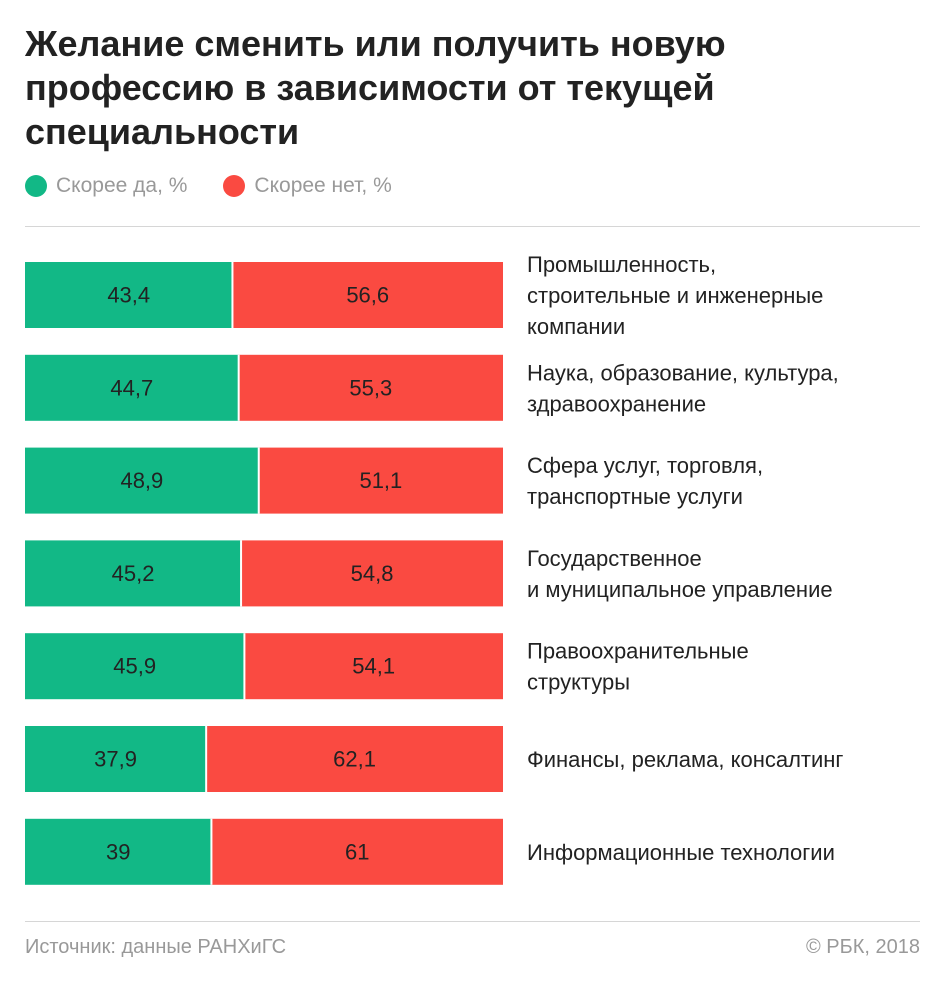  I want to click on legend: Скорее да, % Скорее нет, %, so click(226, 186).